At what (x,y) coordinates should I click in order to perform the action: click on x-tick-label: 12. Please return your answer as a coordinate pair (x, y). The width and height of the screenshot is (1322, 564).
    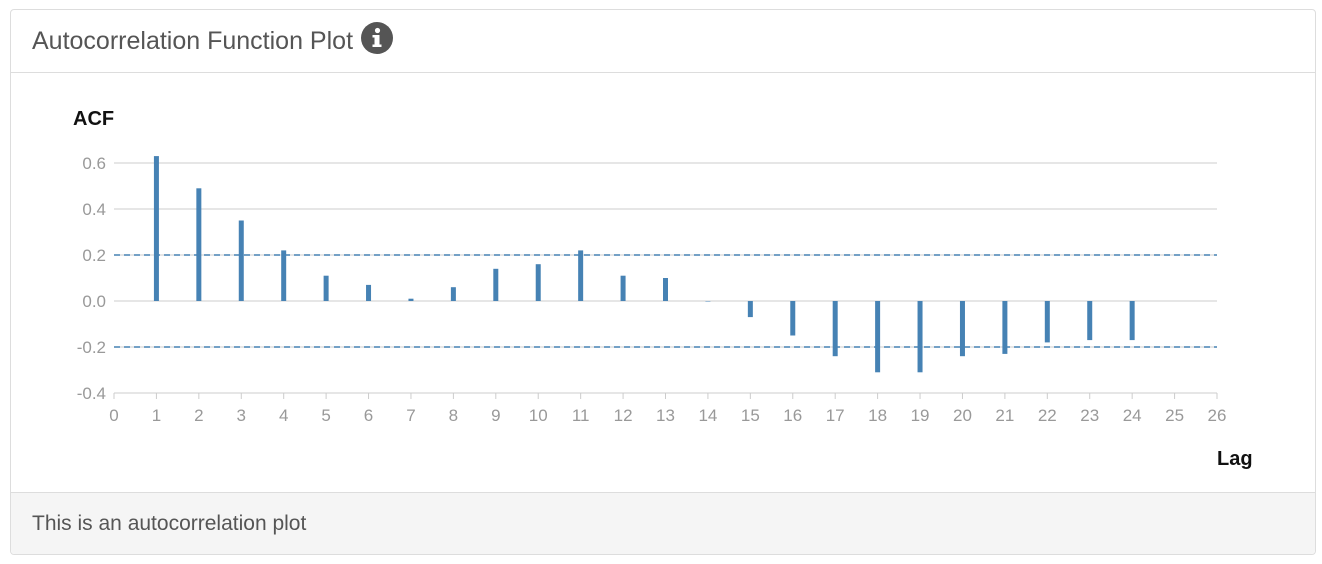
    Looking at the image, I should click on (623, 415).